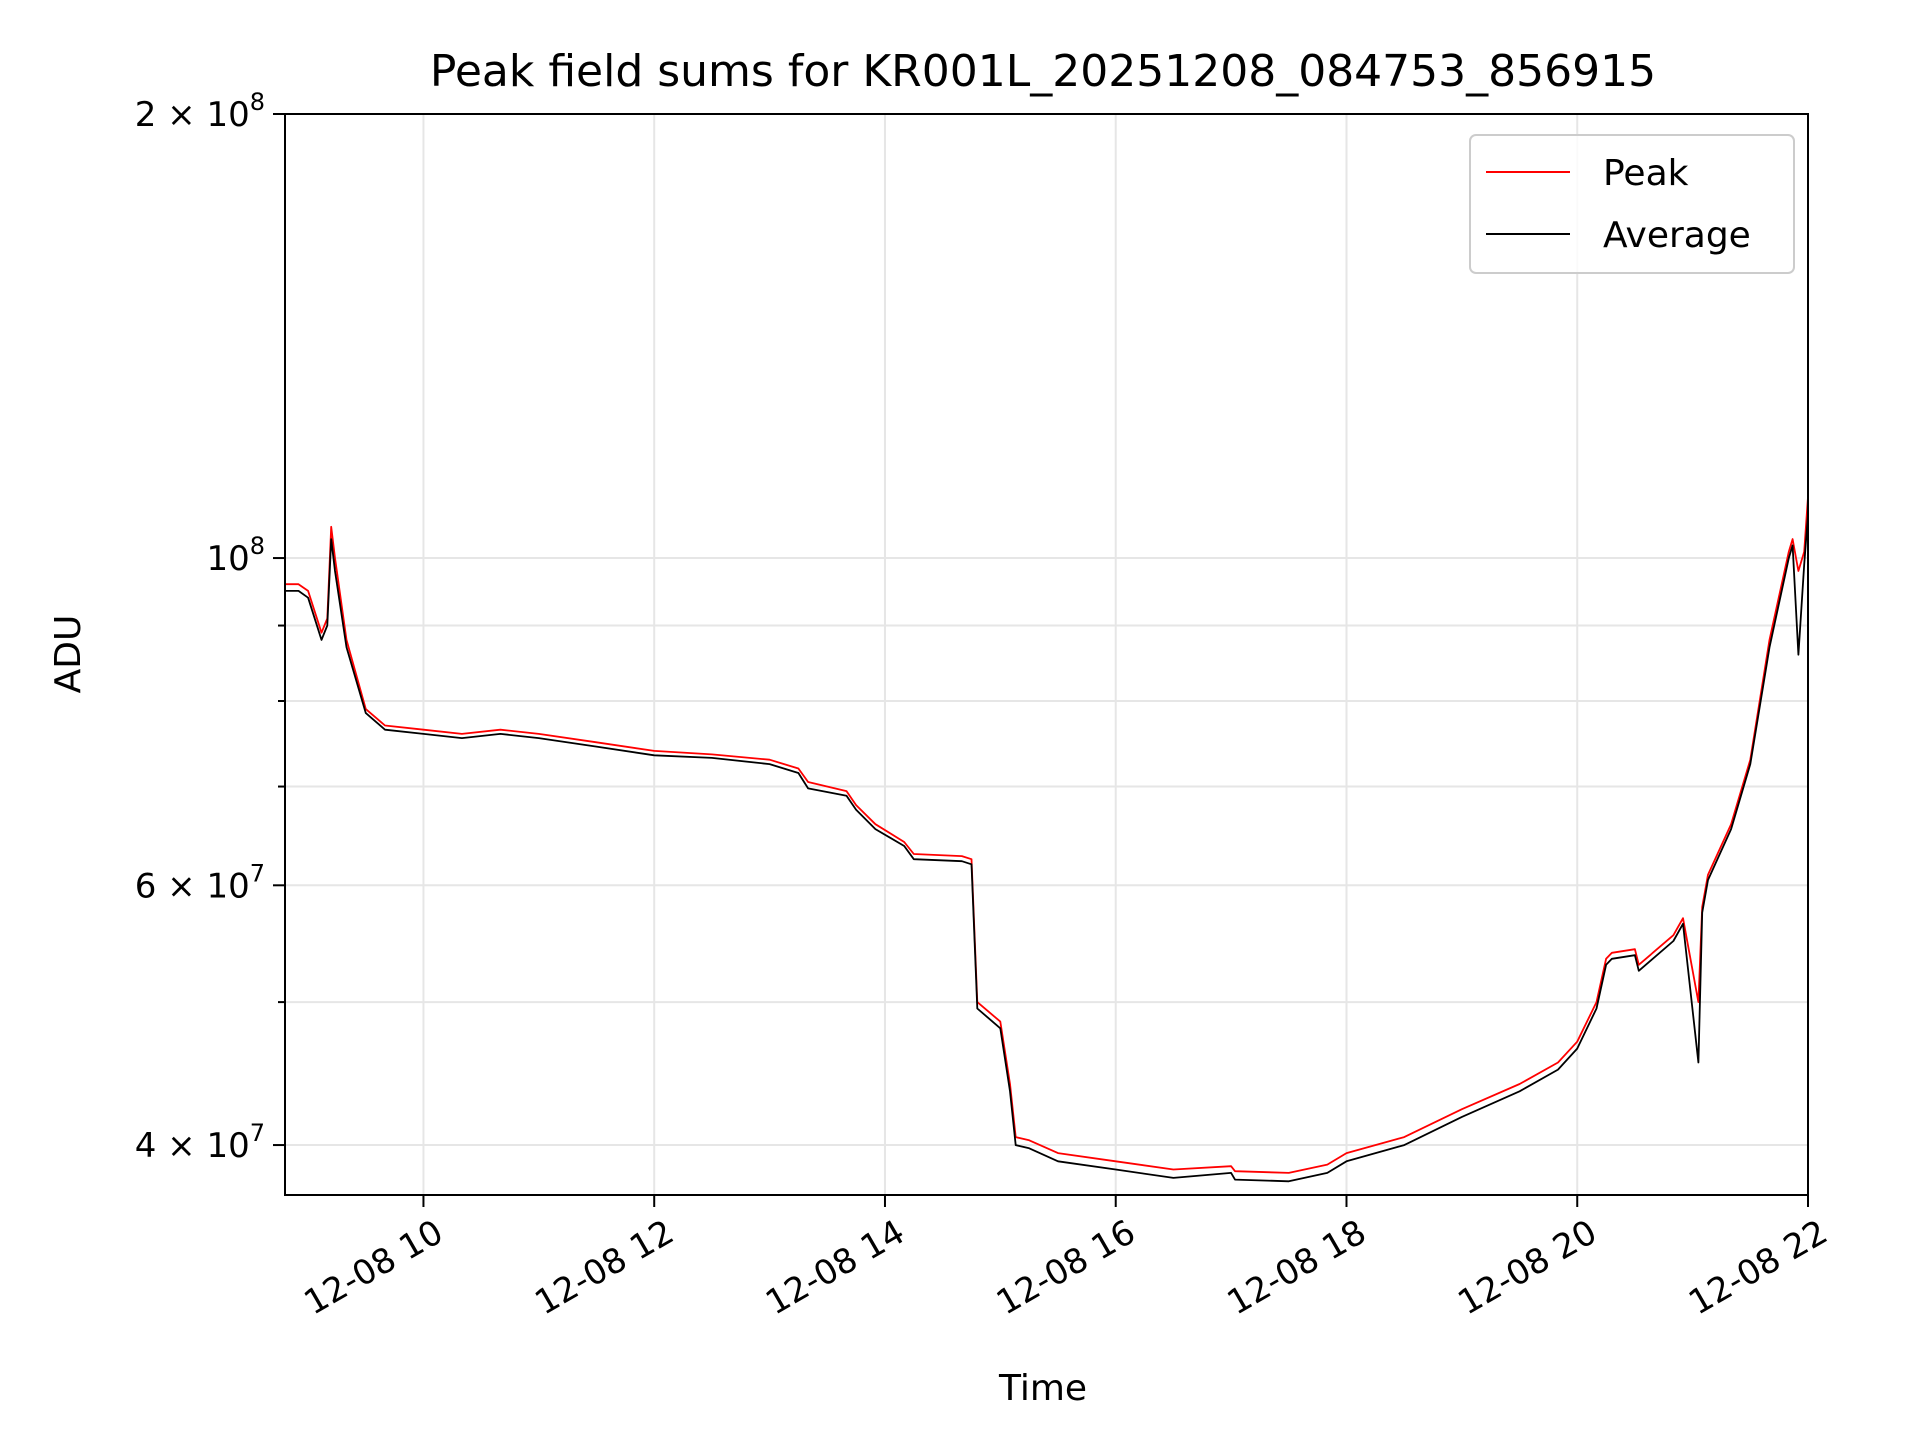 Image resolution: width=1920 pixels, height=1440 pixels. Describe the element at coordinates (68, 654) in the screenshot. I see `y-axis-label: ADU` at that location.